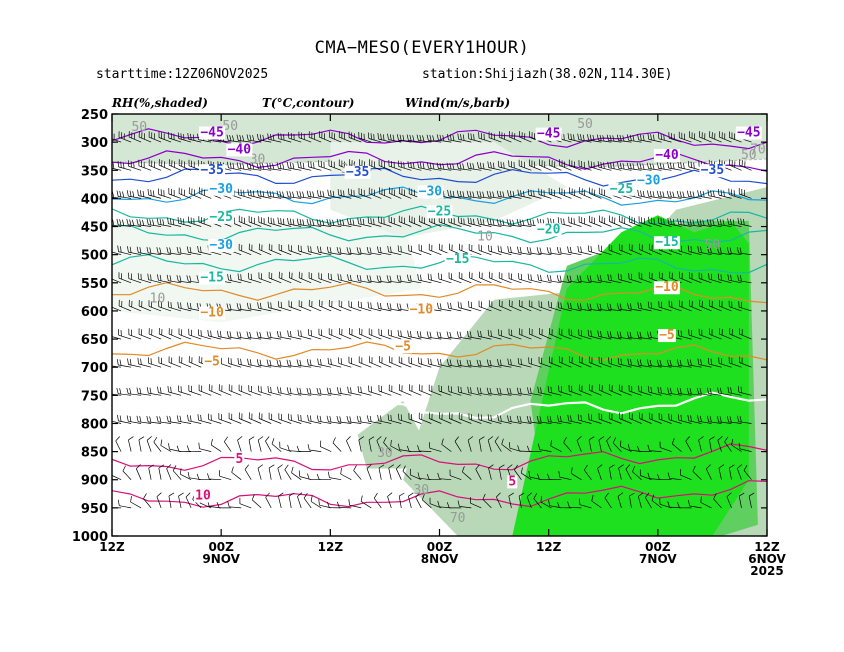  What do you see at coordinates (767, 547) in the screenshot?
I see `x-tick-label: 12Z` at bounding box center [767, 547].